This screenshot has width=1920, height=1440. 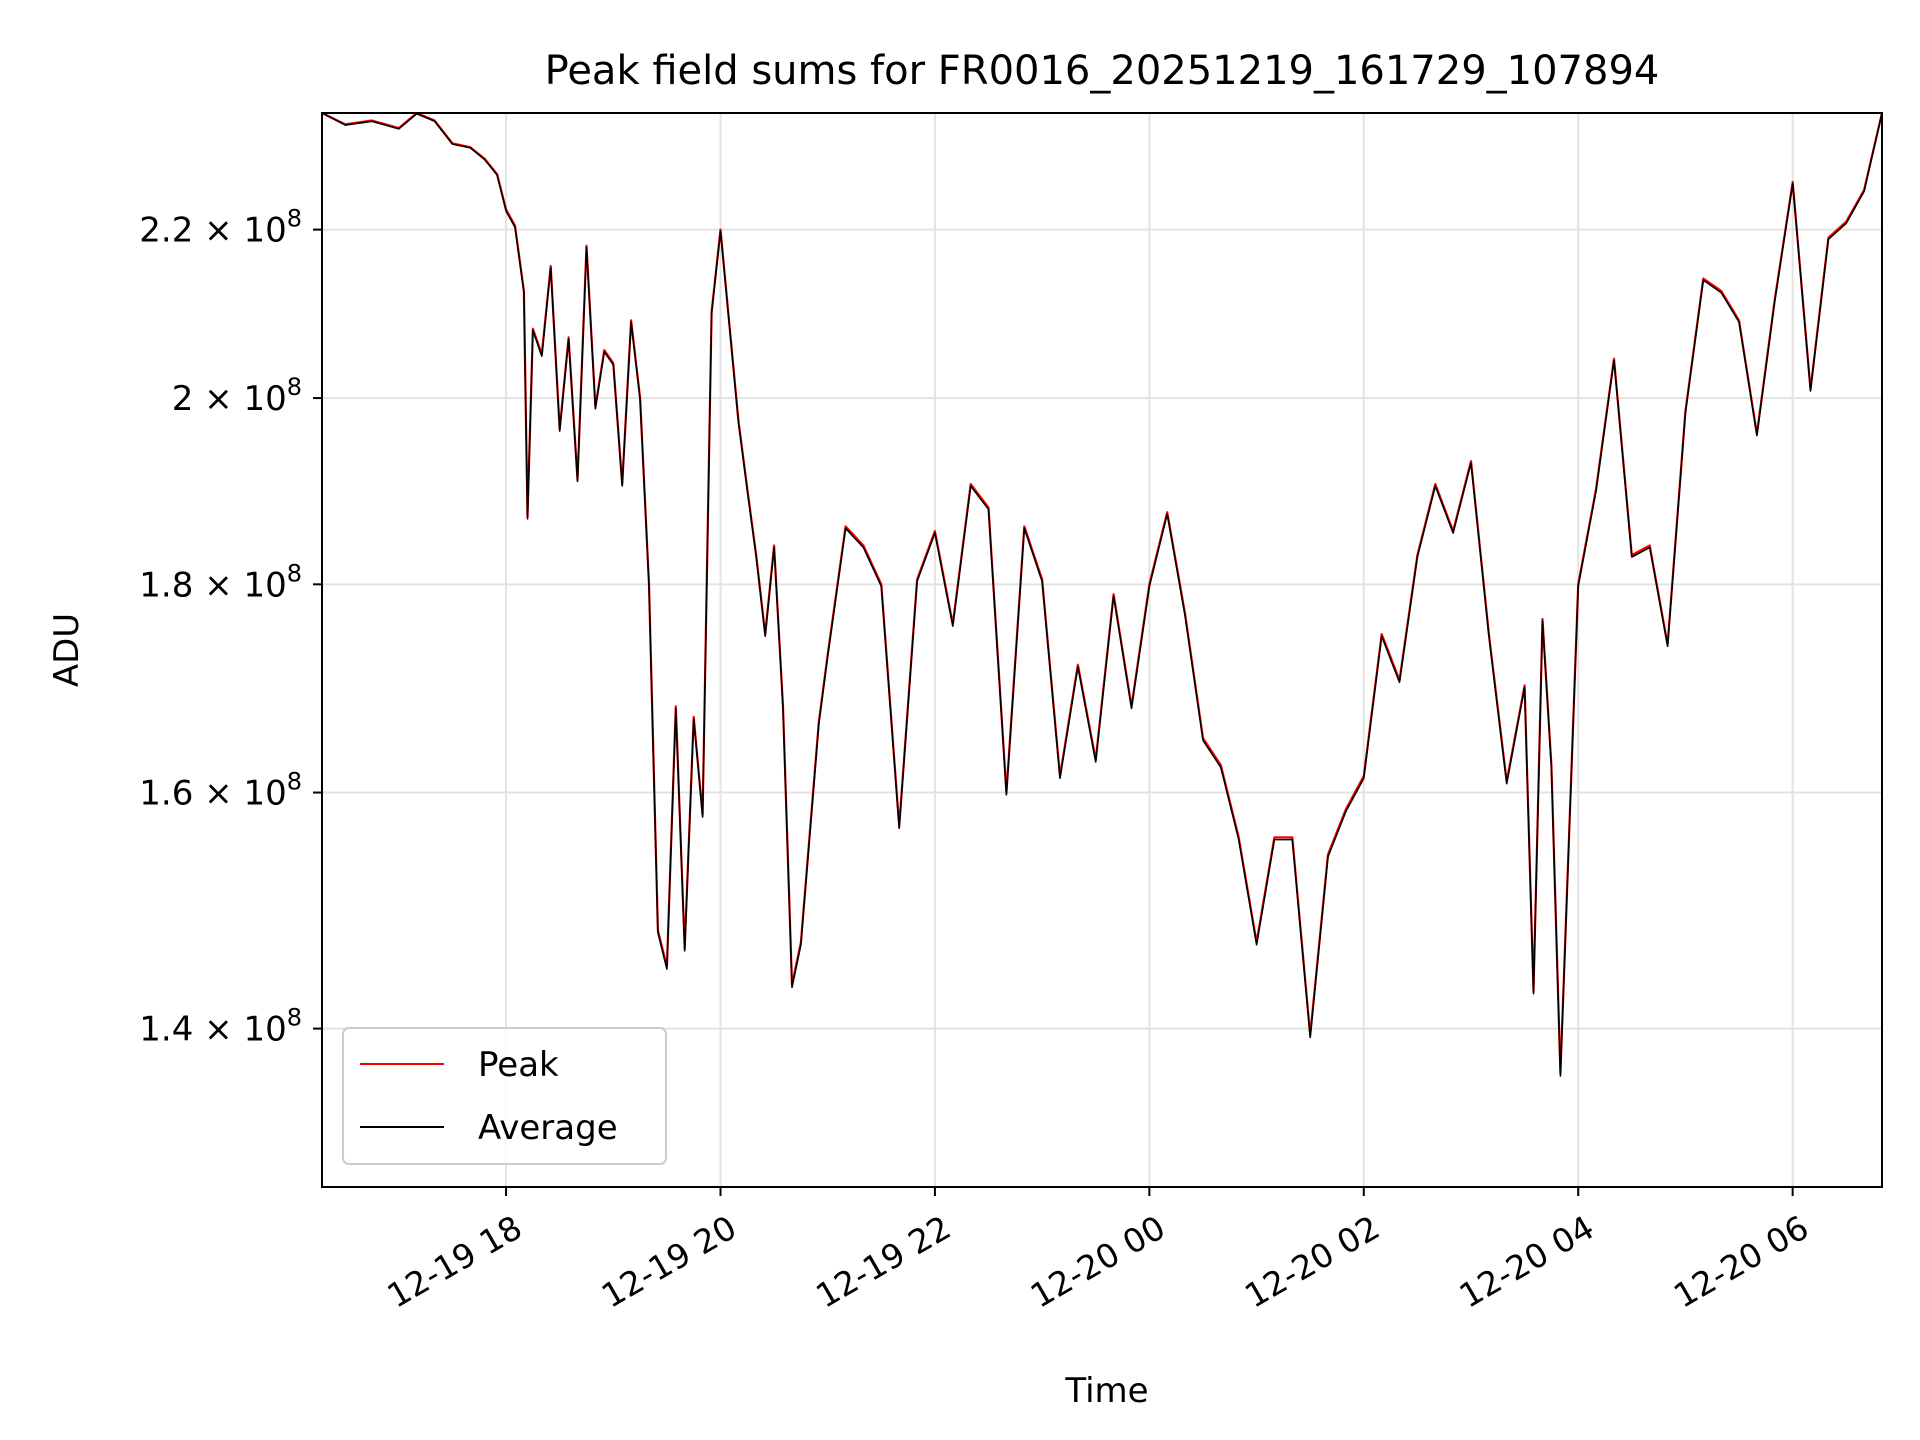 I want to click on y-tick-label: 1.4 × 10⁸, so click(x=220, y=1027).